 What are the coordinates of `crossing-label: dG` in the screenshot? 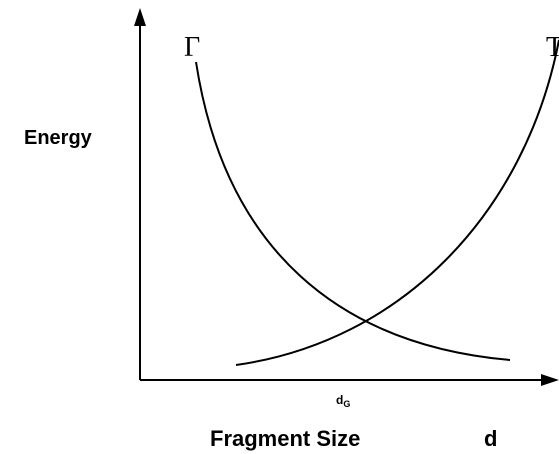 It's located at (343, 401).